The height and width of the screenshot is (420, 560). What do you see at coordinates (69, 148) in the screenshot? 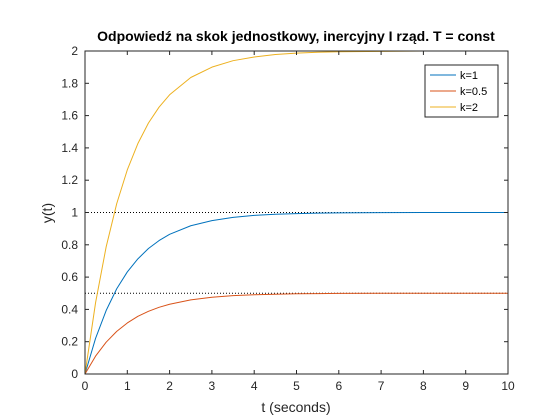
I see `y-tick-label: 1.4` at bounding box center [69, 148].